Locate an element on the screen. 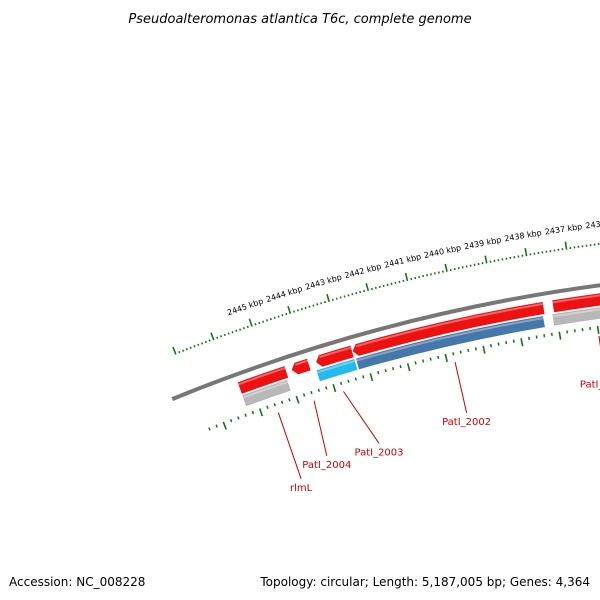 This screenshot has width=600, height=600. gene-highlight-g10 is located at coordinates (576, 313).